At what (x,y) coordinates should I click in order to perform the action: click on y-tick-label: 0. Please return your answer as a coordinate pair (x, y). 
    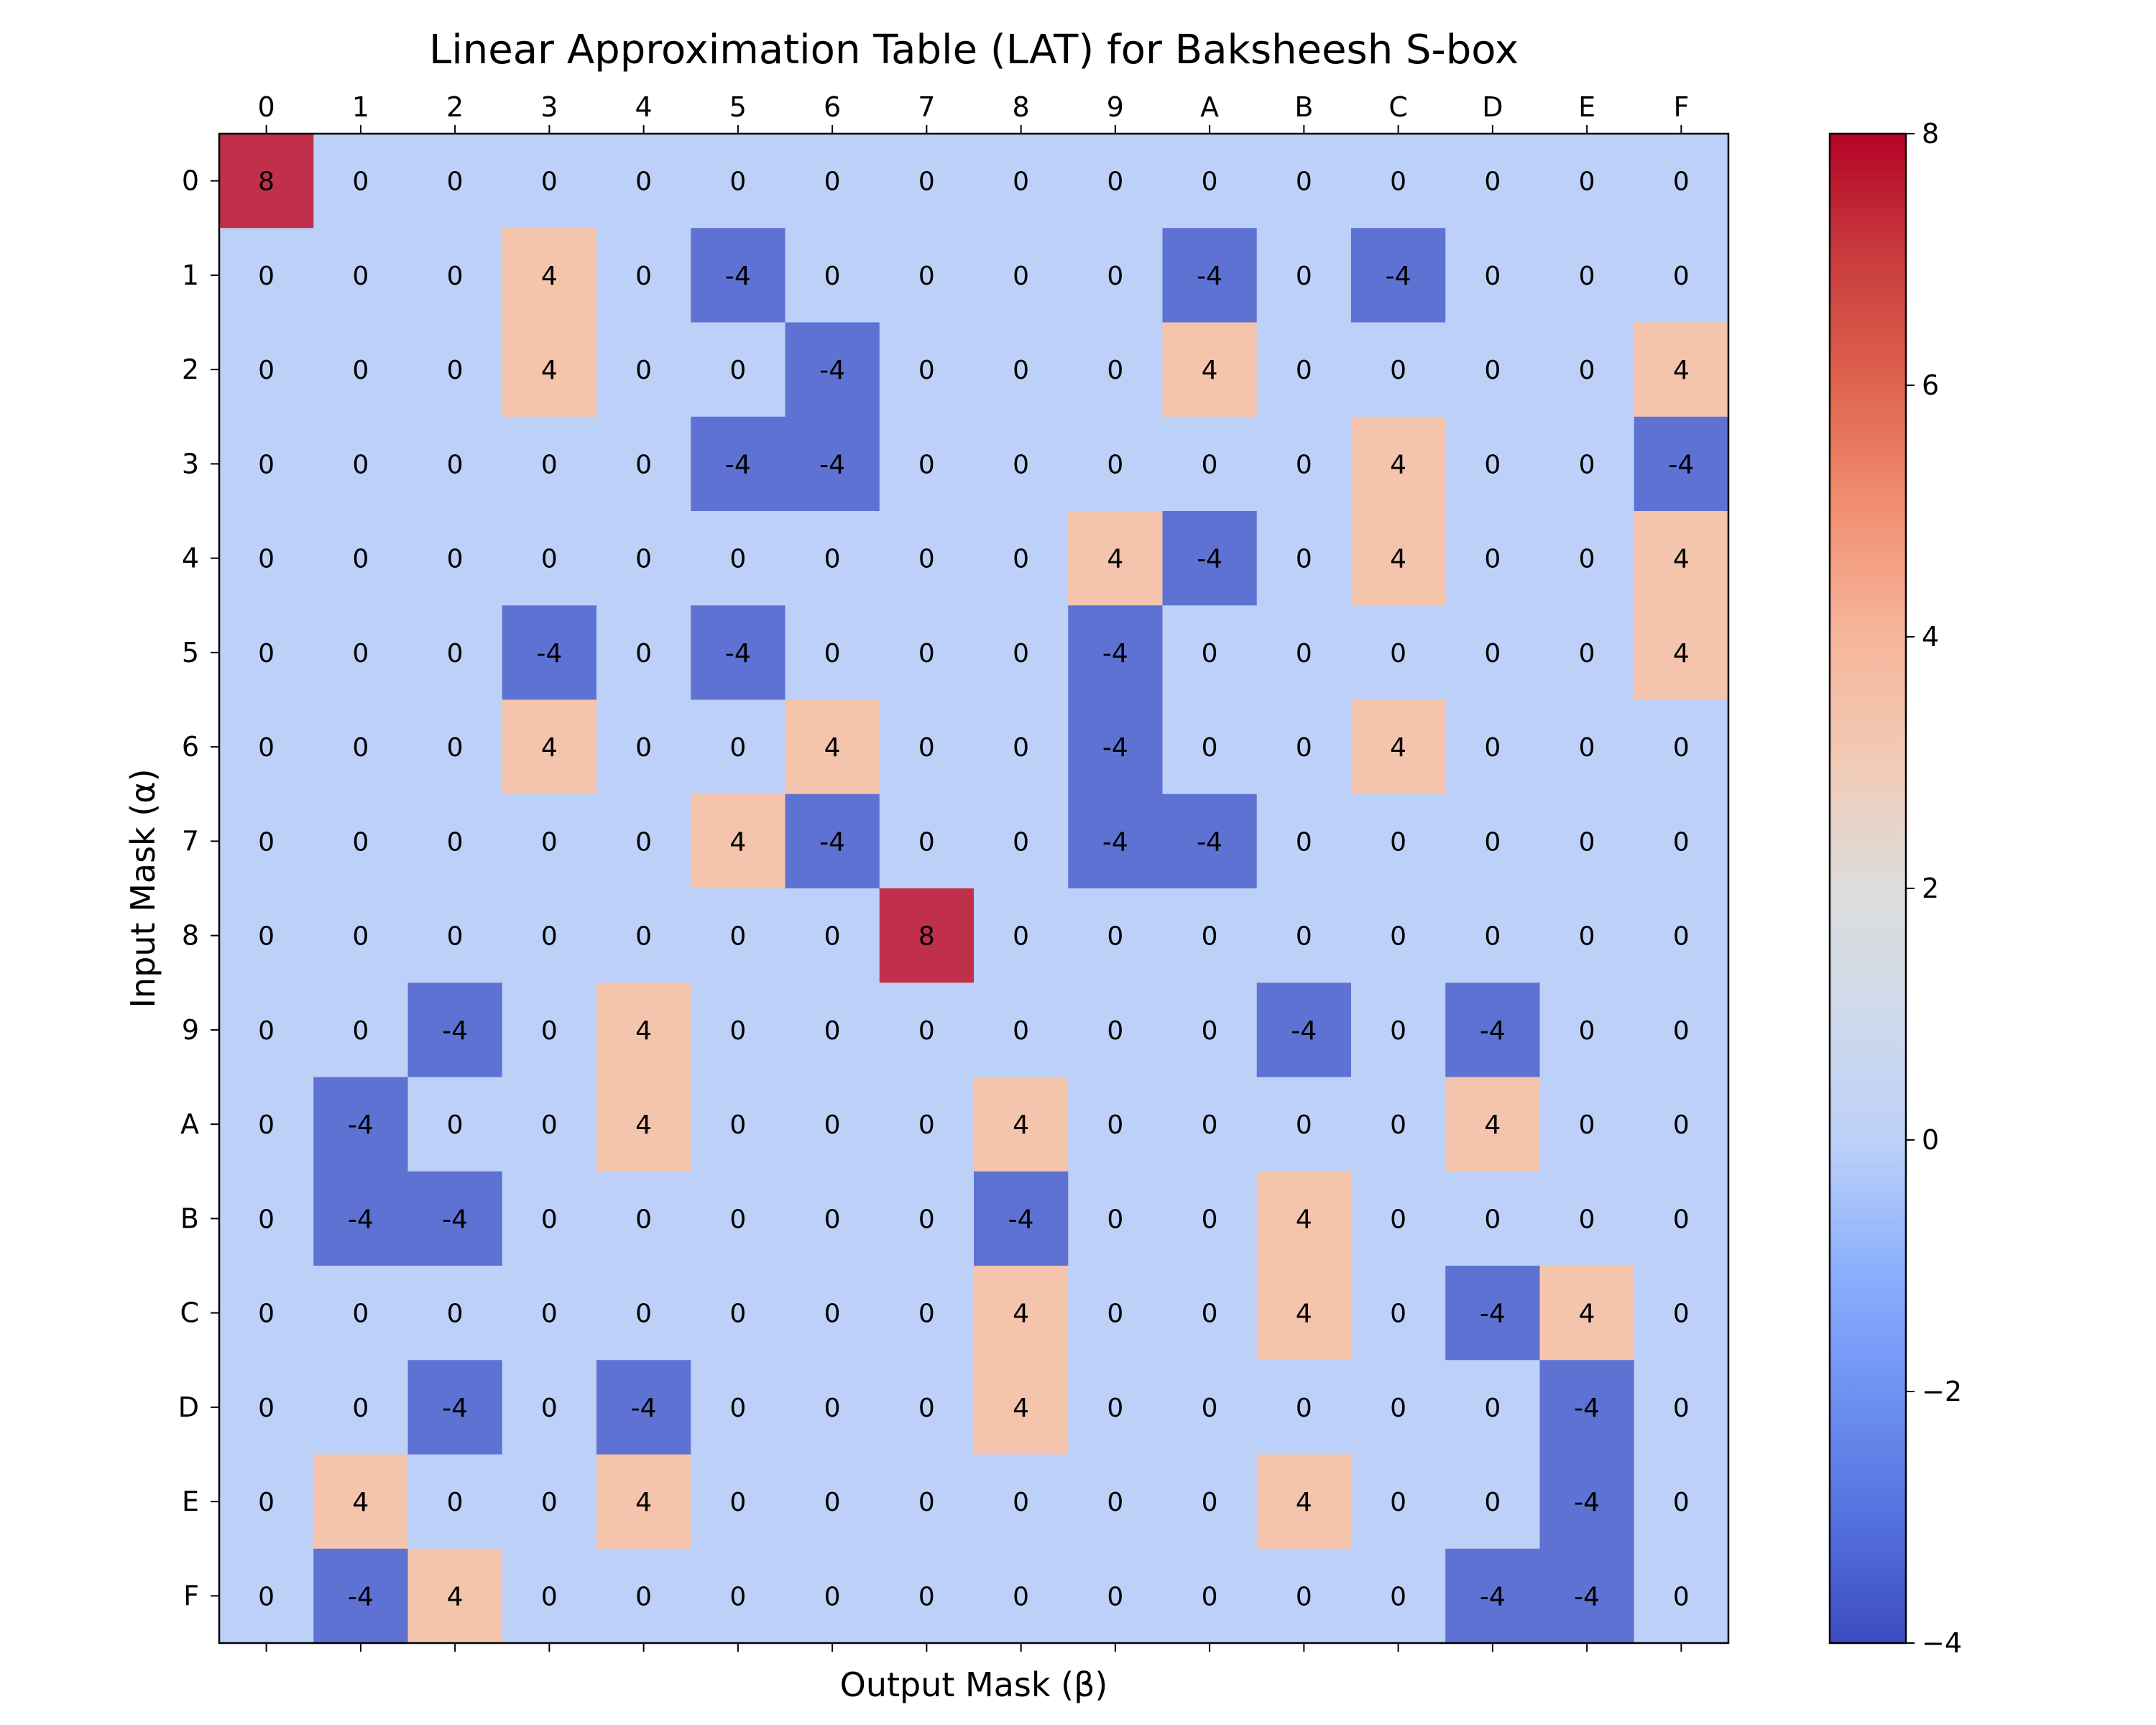
    Looking at the image, I should click on (190, 181).